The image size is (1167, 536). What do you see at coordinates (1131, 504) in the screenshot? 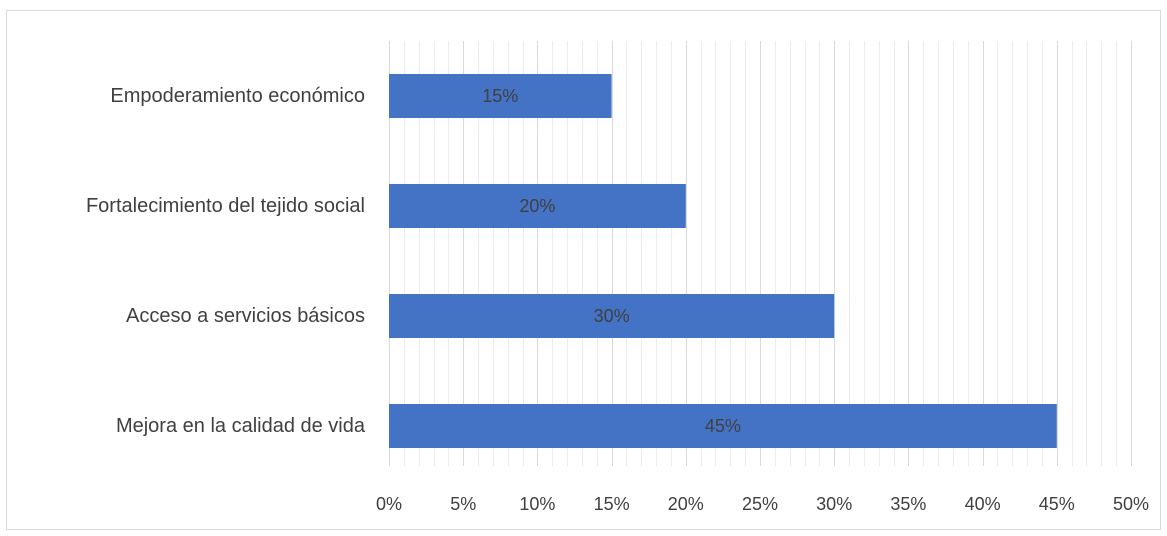
I see `x-tick-label: 50%` at bounding box center [1131, 504].